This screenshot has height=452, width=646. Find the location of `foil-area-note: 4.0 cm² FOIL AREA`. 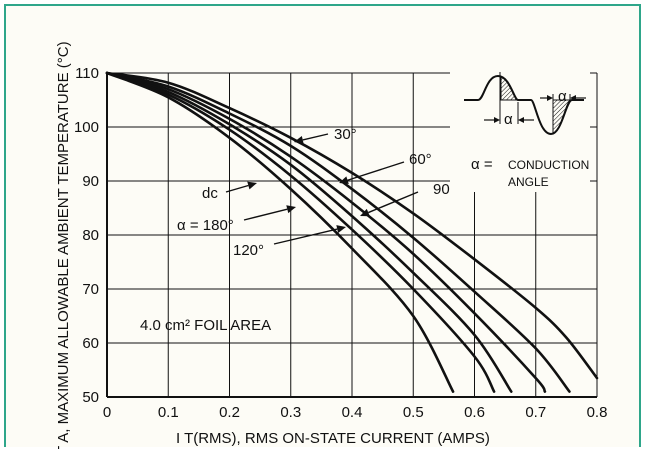

foil-area-note: 4.0 cm² FOIL AREA is located at coordinates (205, 325).